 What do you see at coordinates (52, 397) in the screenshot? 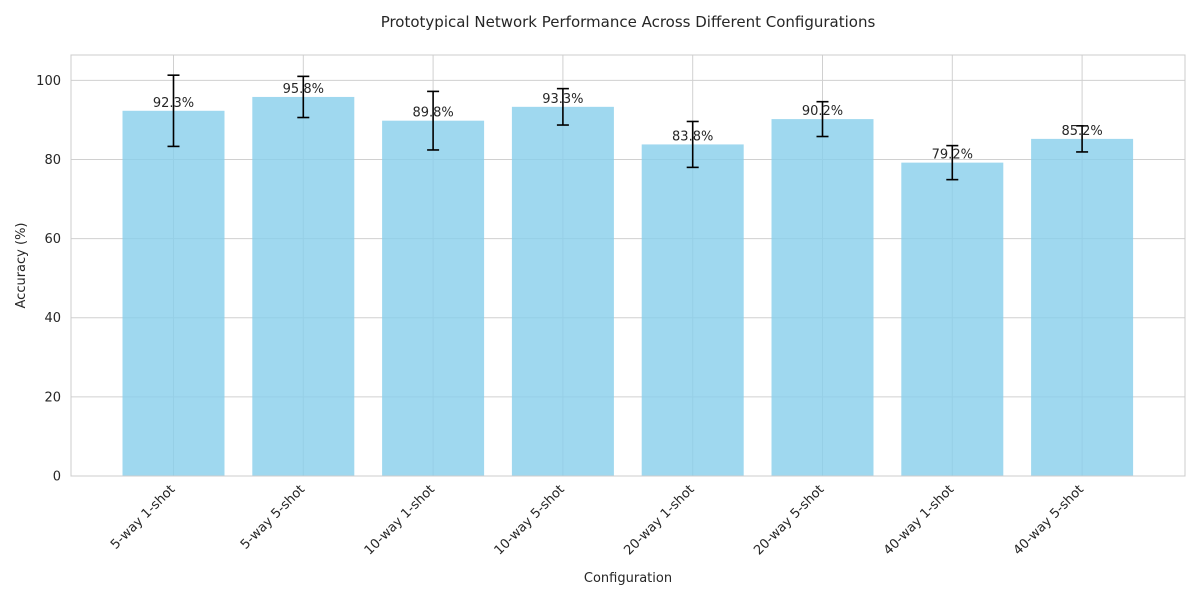
I see `y-tick-label: 20` at bounding box center [52, 397].